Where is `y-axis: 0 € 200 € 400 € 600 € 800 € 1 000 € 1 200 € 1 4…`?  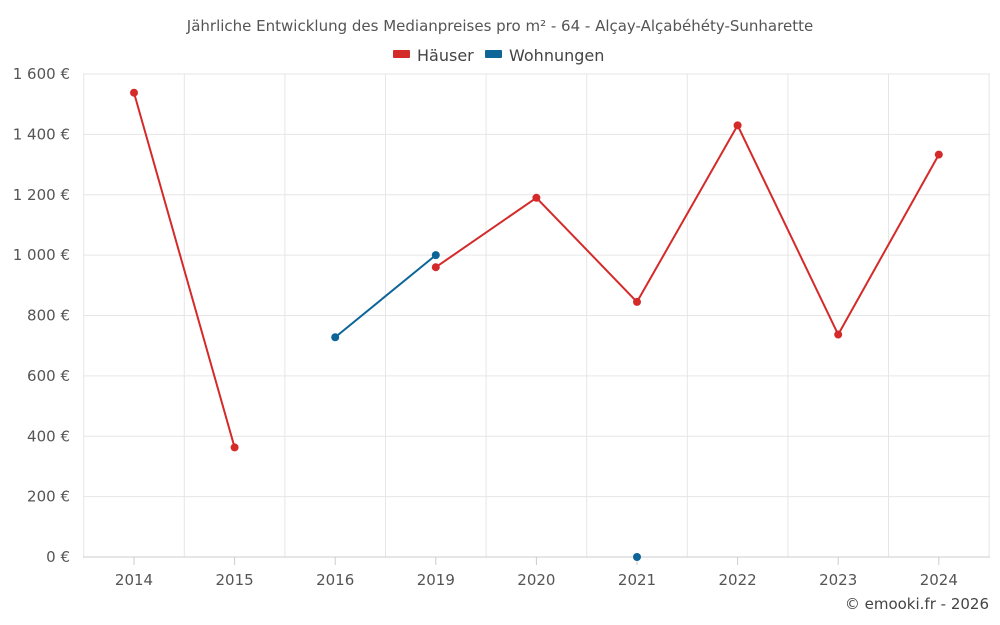
y-axis: 0 € 200 € 400 € 600 € 800 € 1 000 € 1 200 € 1 4… is located at coordinates (41, 315).